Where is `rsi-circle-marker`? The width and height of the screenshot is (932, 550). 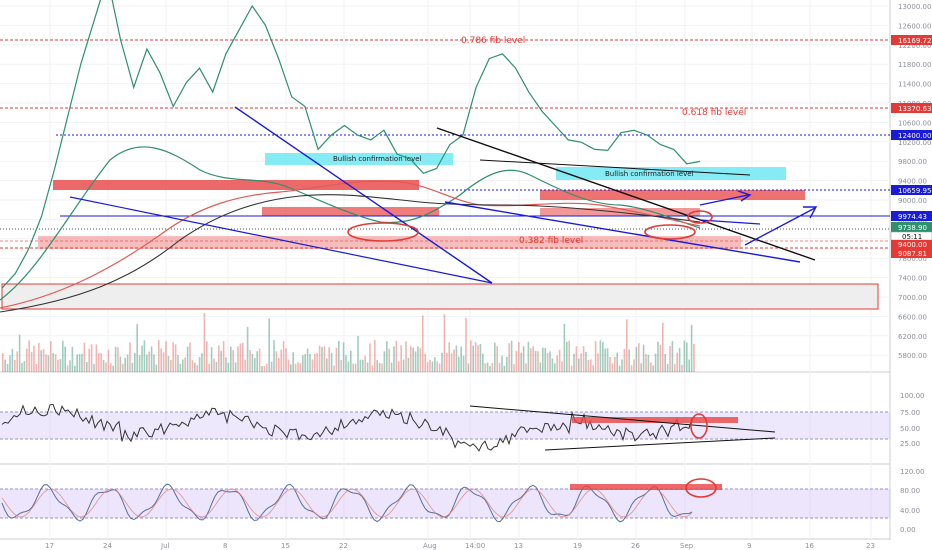
rsi-circle-marker is located at coordinates (699, 426).